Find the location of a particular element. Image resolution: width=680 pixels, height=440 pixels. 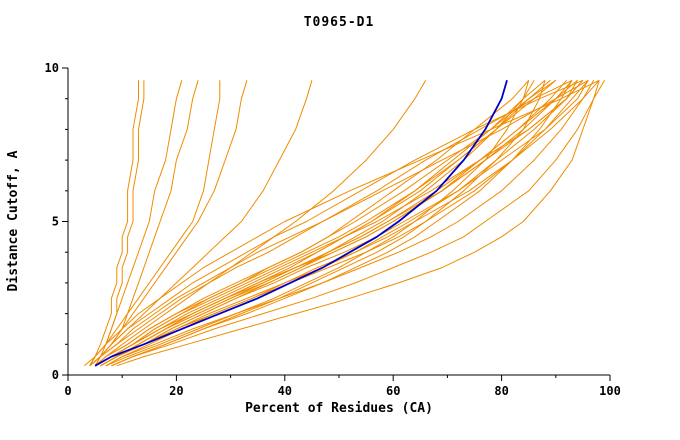

chart-title: T0965-D1 is located at coordinates (339, 22).